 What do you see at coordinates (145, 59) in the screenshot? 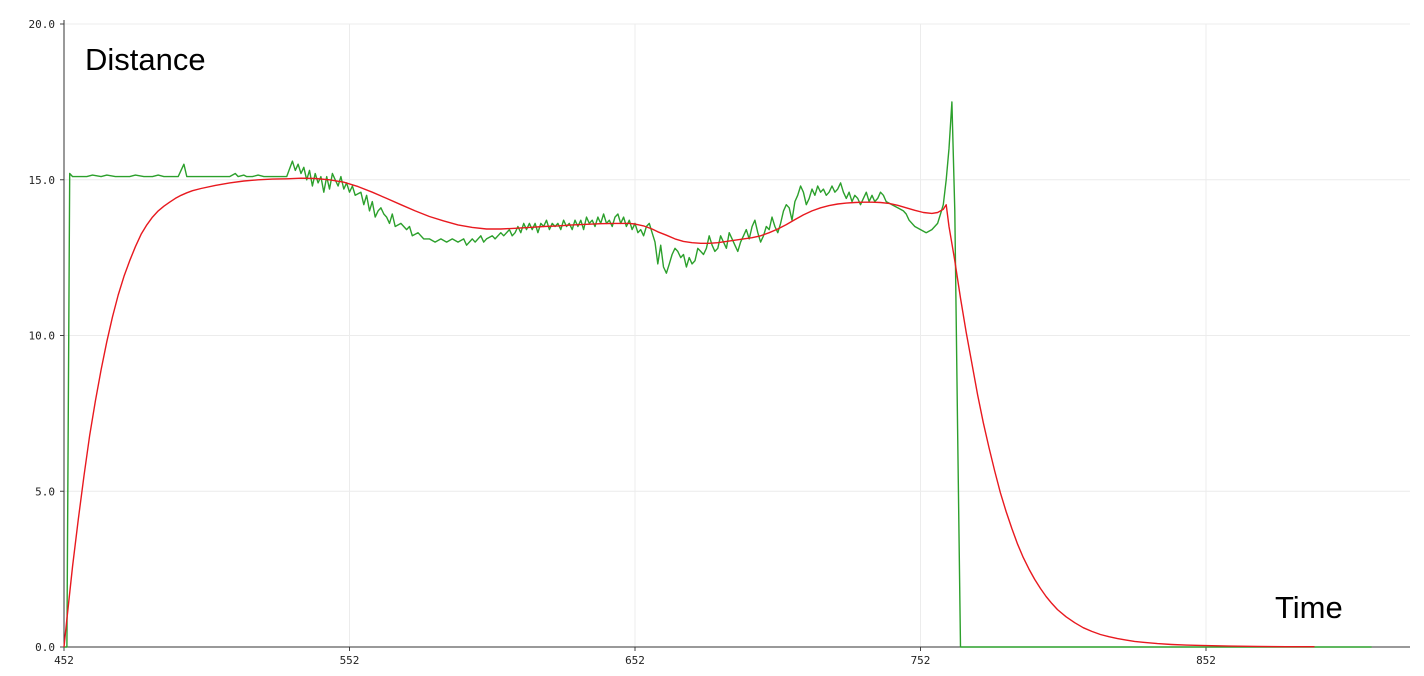
I see `y-axis-title: Distance` at bounding box center [145, 59].